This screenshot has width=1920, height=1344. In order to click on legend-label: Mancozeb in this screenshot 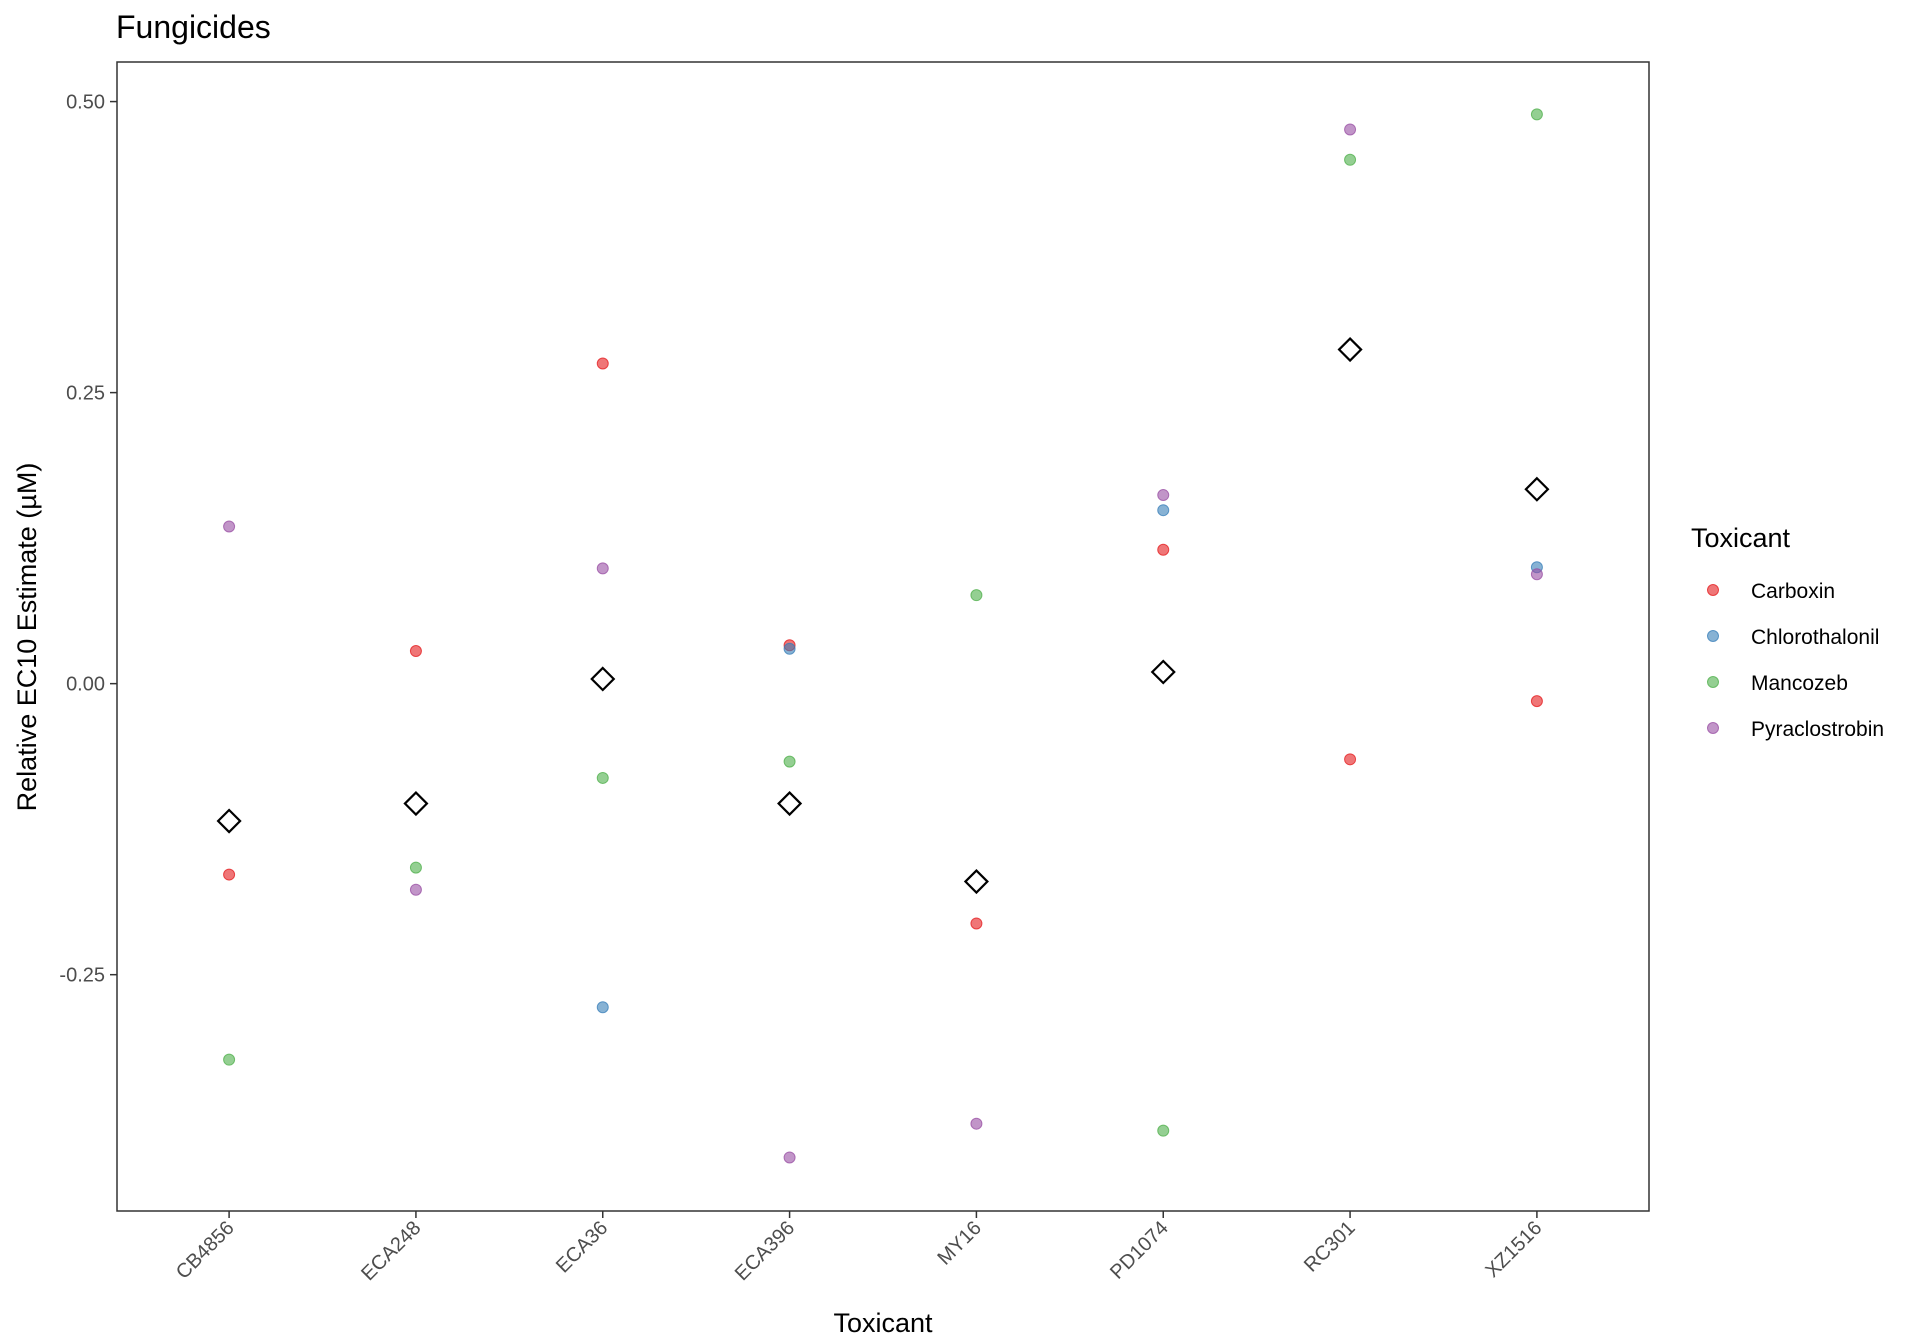, I will do `click(1799, 683)`.